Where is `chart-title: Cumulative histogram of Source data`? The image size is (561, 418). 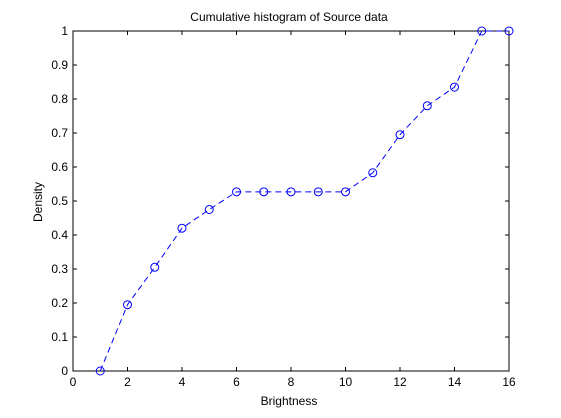 chart-title: Cumulative histogram of Source data is located at coordinates (289, 17).